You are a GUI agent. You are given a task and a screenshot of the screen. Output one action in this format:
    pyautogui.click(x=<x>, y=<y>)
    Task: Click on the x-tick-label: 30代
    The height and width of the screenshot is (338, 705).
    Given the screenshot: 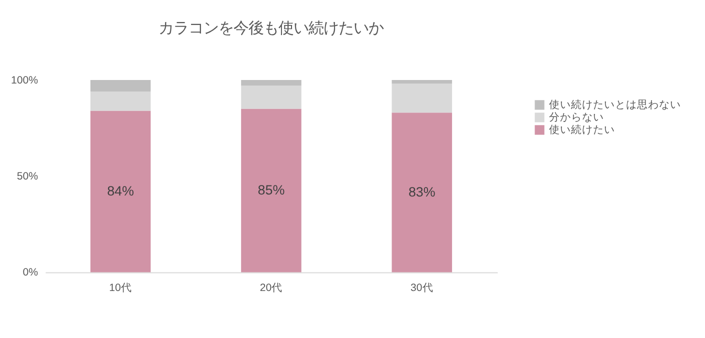 What is the action you would take?
    pyautogui.click(x=422, y=288)
    